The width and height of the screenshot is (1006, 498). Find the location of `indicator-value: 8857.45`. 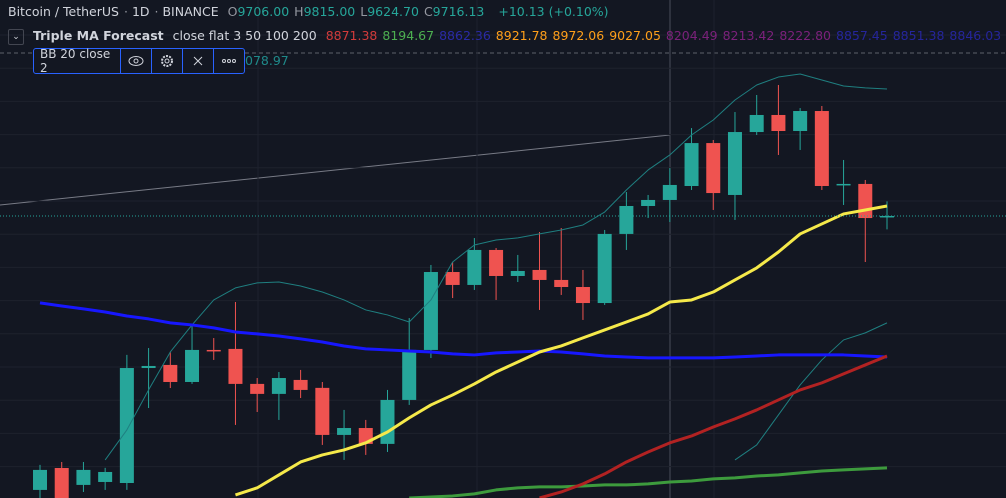

indicator-value: 8857.45 is located at coordinates (862, 35).